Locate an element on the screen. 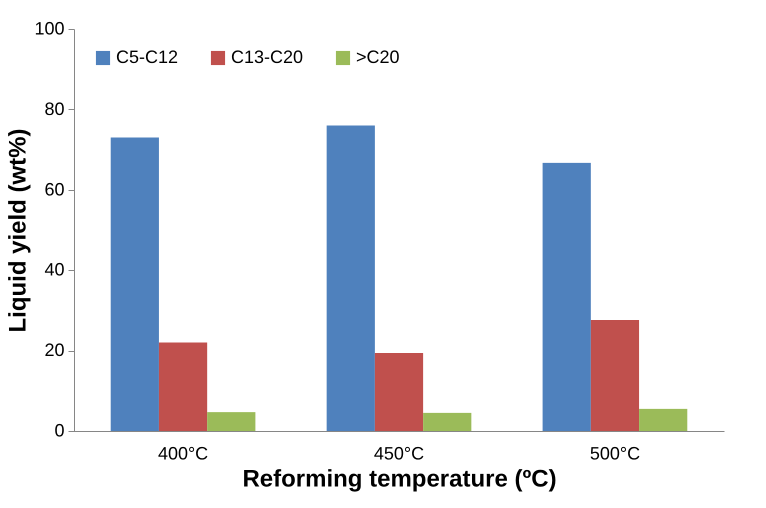 The height and width of the screenshot is (508, 766). y-tick-label: 20 is located at coordinates (54, 350).